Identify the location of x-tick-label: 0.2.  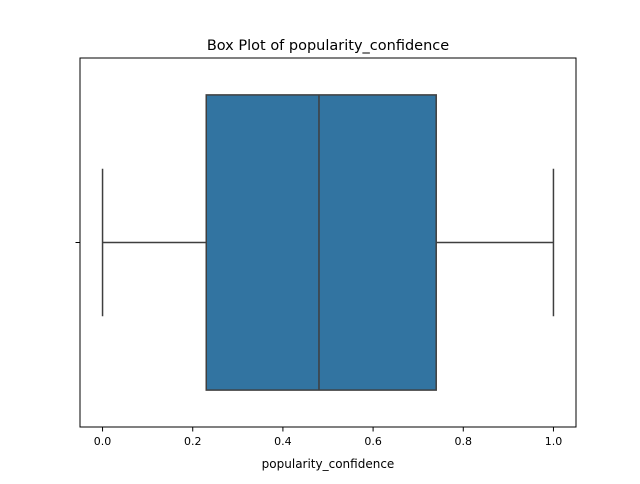
(193, 441).